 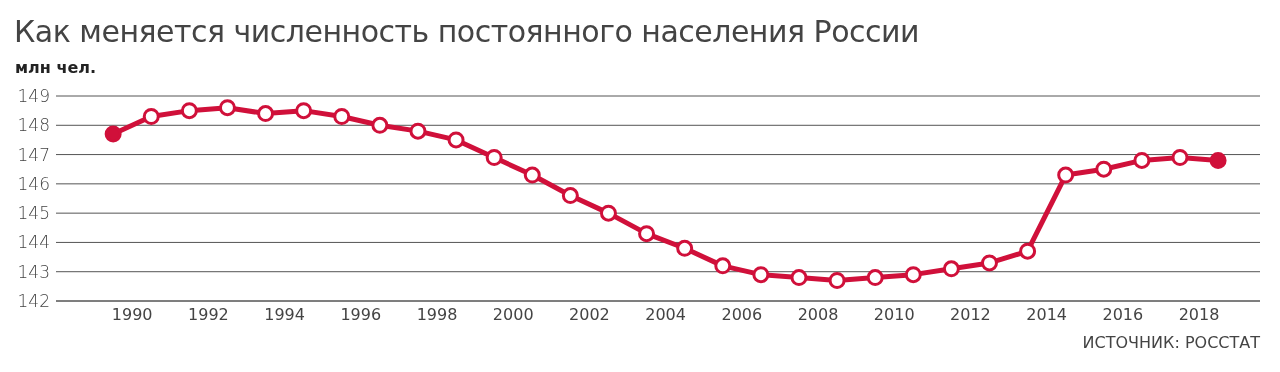 I want to click on y-tick-label: 147, so click(x=33, y=154).